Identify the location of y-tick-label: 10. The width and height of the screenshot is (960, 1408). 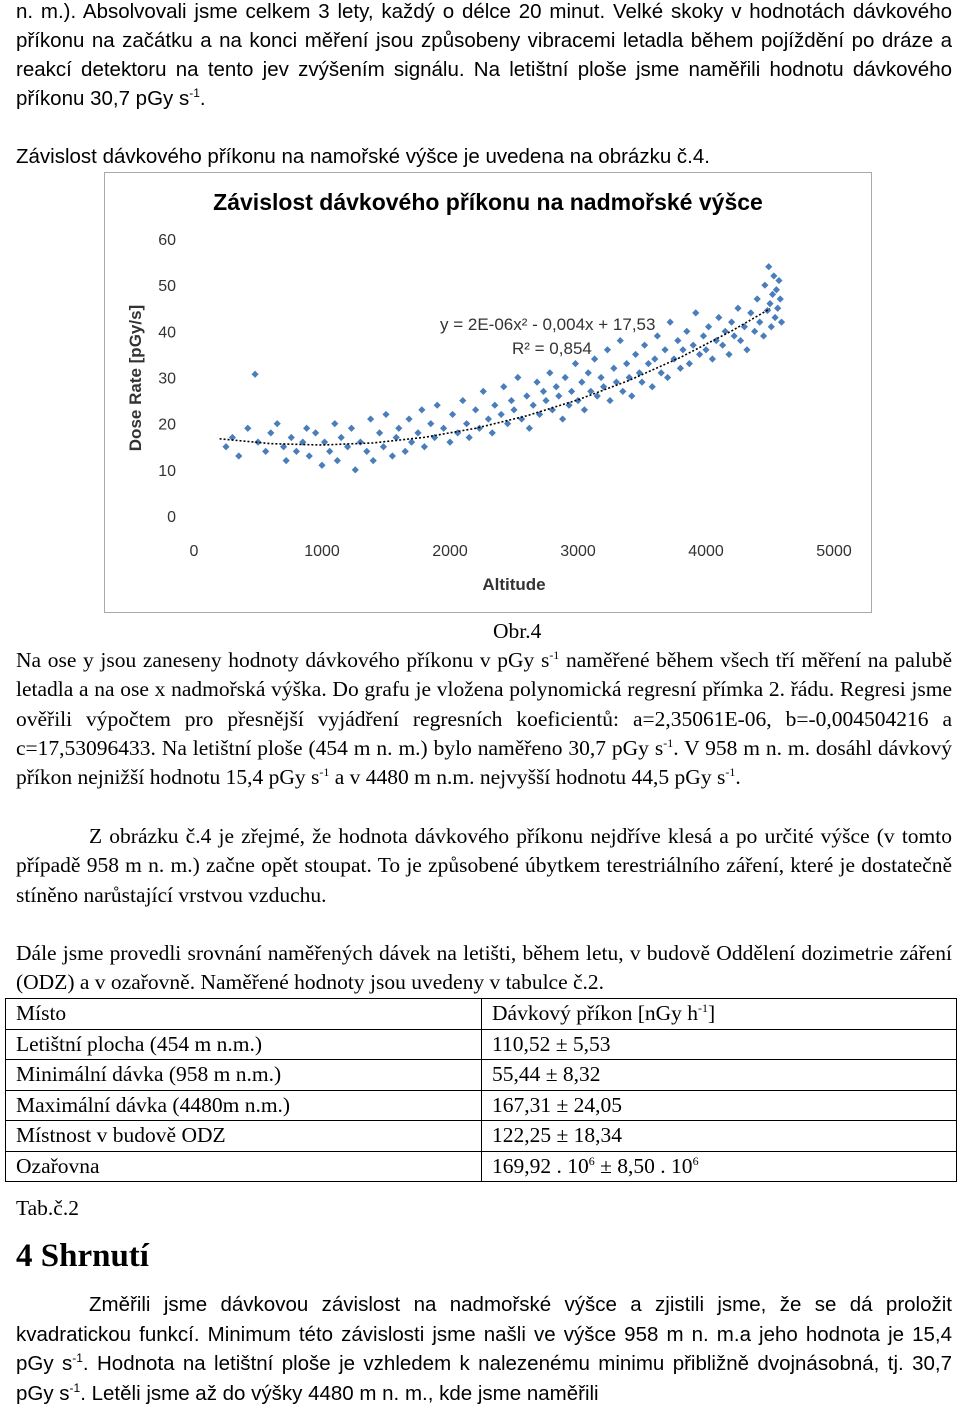
(167, 471).